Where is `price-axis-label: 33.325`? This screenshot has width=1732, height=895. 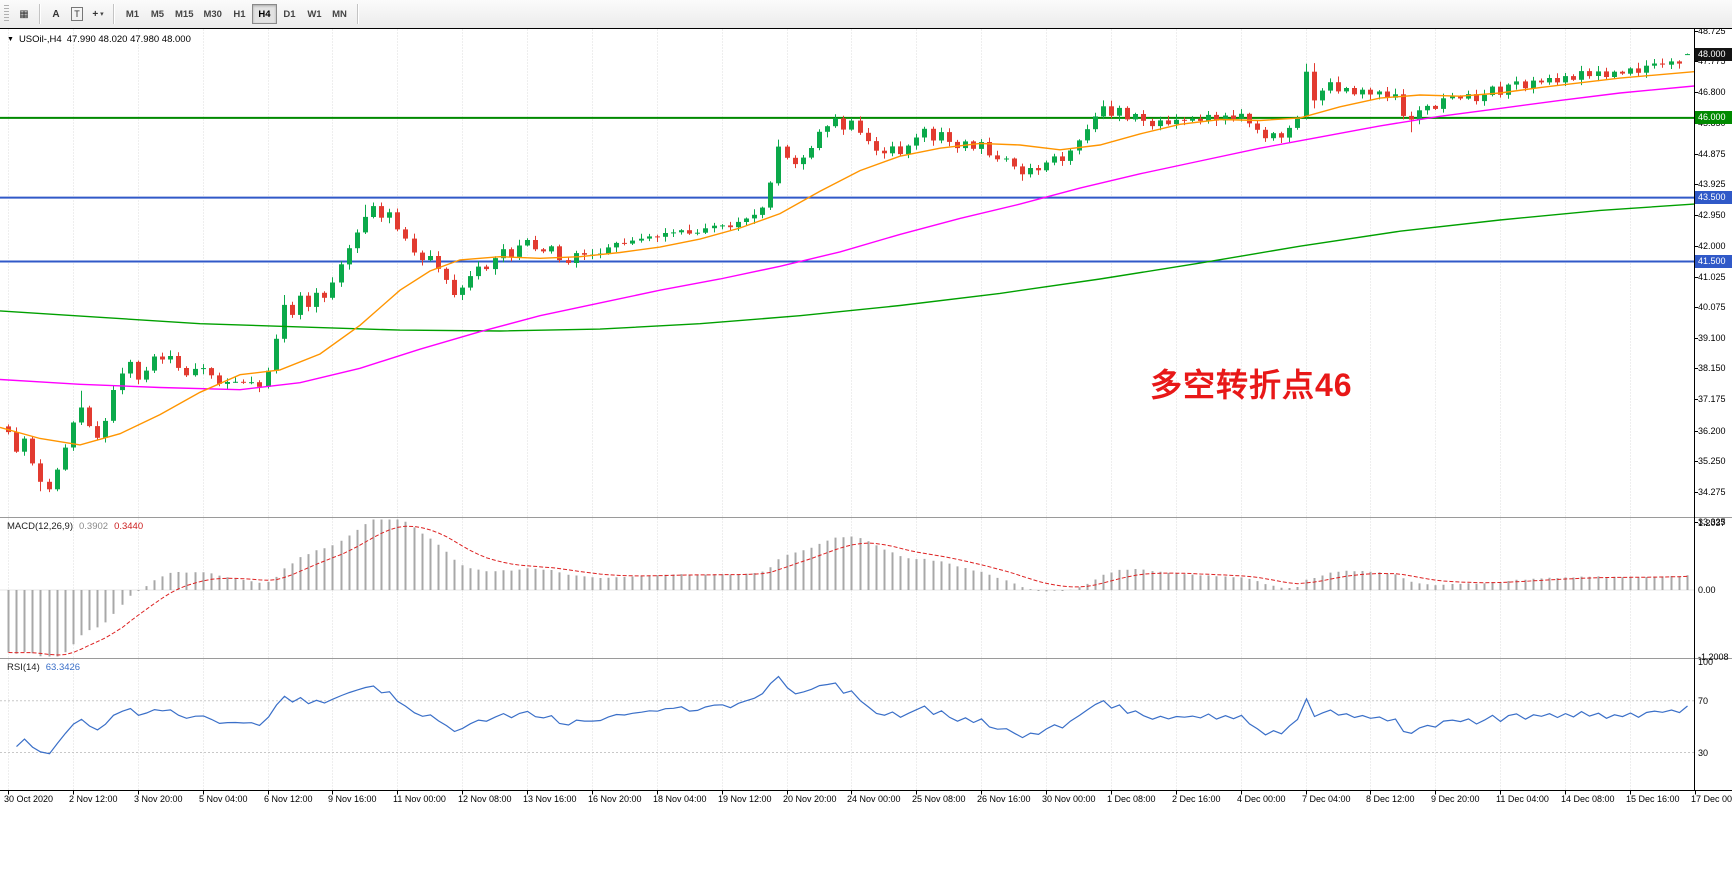
price-axis-label: 33.325 is located at coordinates (1712, 522).